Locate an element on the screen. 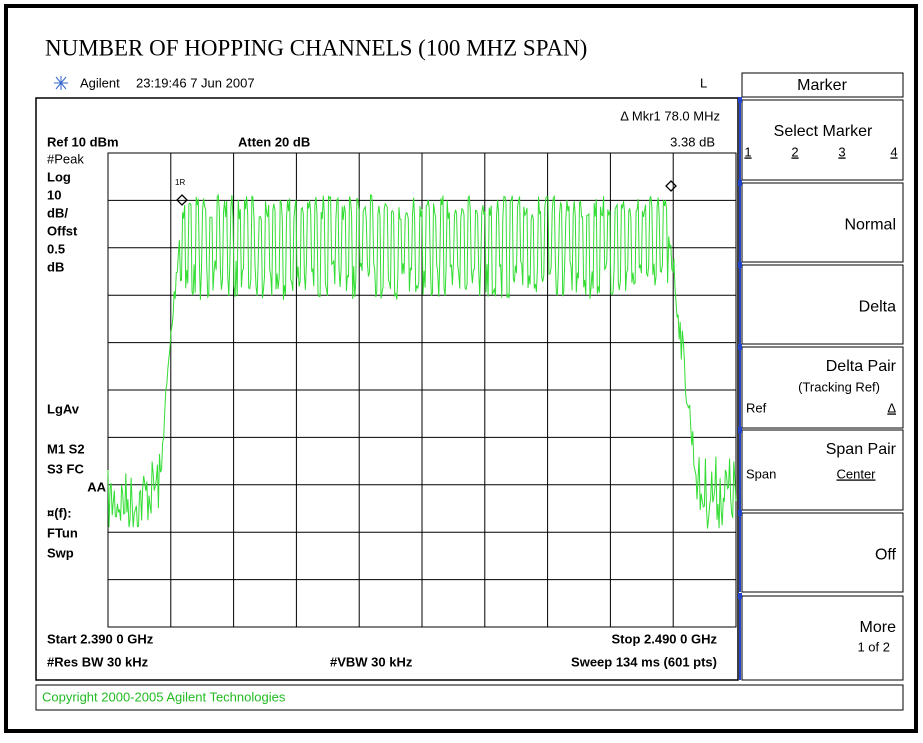 This screenshot has width=923, height=743. softkey-note: (Tracking Ref) is located at coordinates (839, 386).